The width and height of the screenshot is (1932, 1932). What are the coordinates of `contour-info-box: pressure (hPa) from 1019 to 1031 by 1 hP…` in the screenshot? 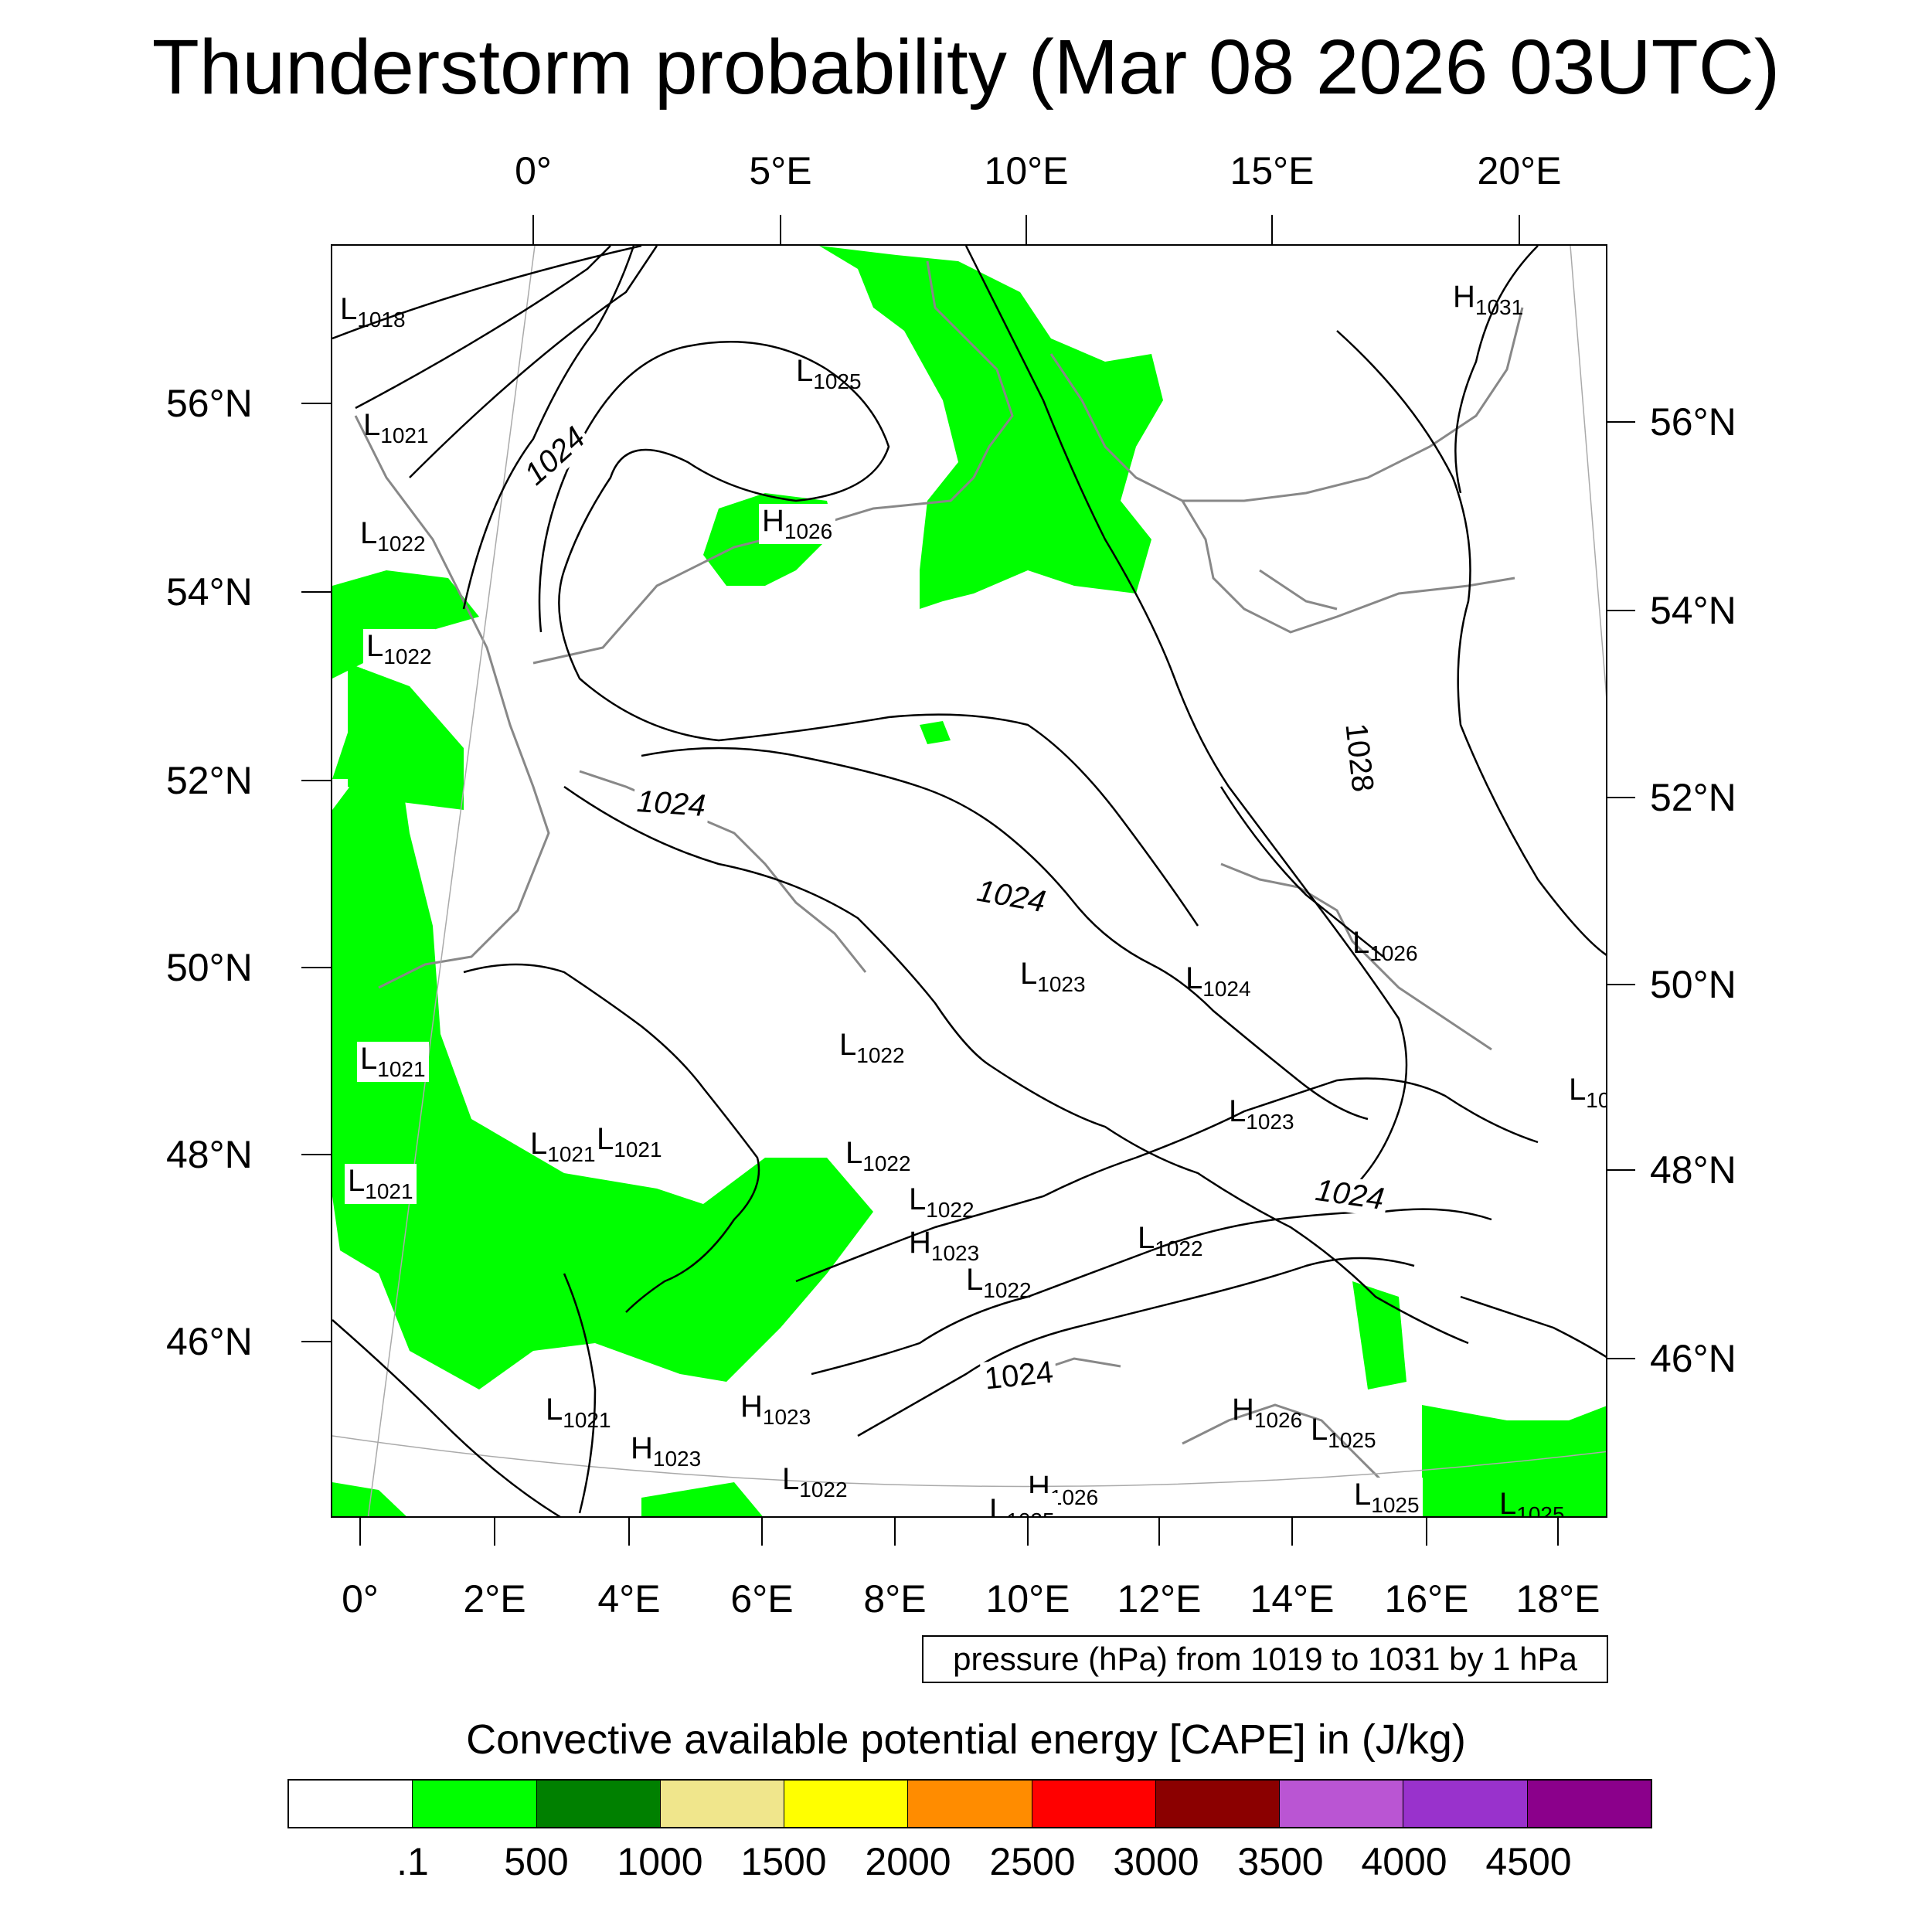 It's located at (1265, 1659).